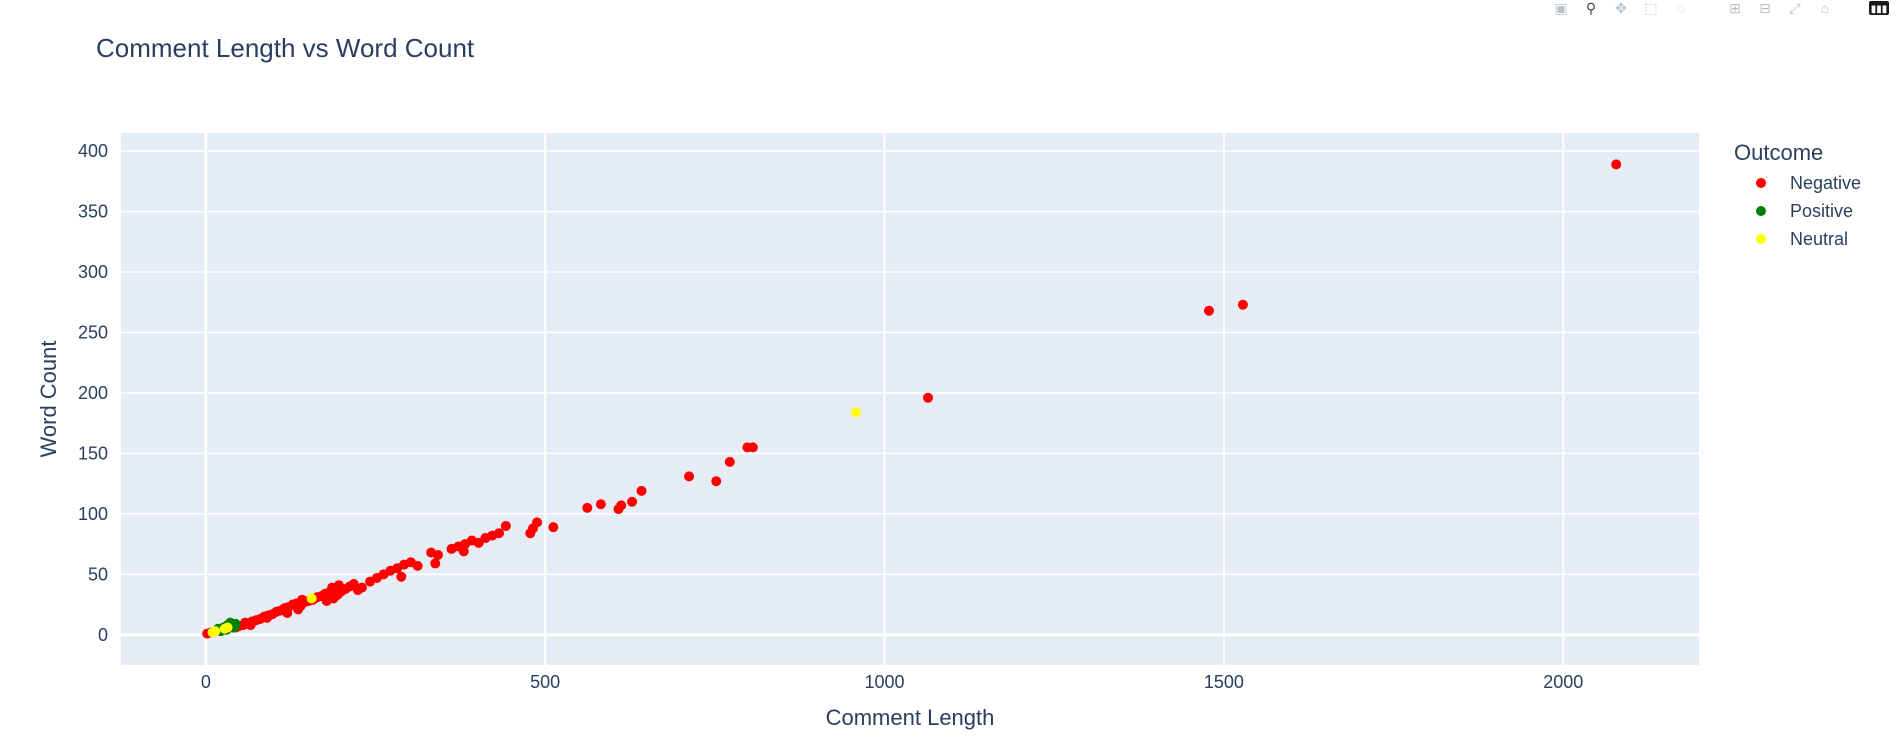 The width and height of the screenshot is (1897, 750). I want to click on legend-item-neutral: Neutral, so click(1802, 239).